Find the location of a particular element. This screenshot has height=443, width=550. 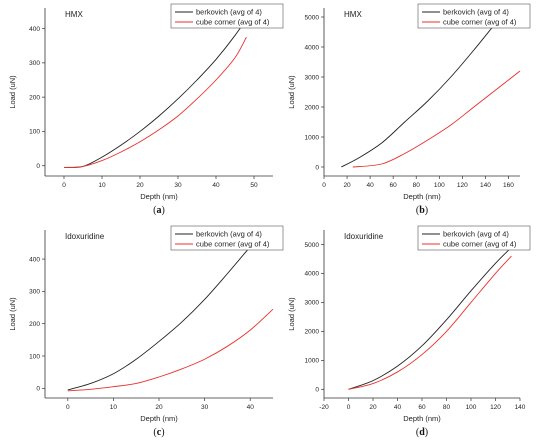

x-tick-label: 160 is located at coordinates (508, 185).